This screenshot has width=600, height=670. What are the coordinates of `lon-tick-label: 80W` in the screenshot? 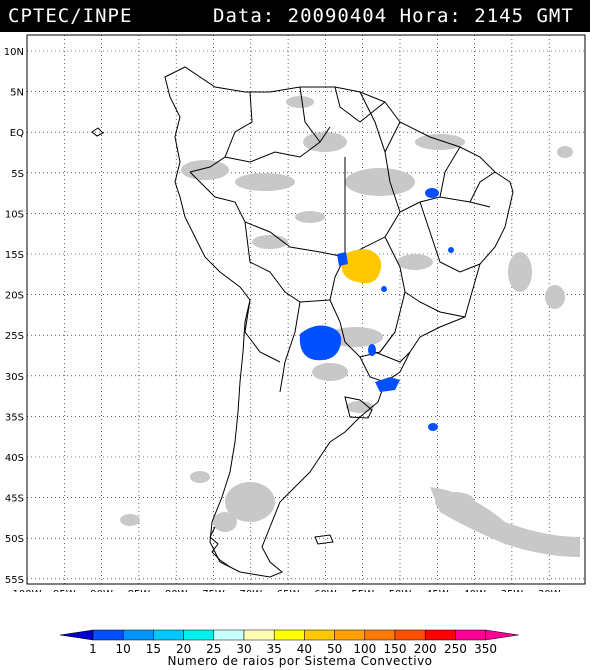 It's located at (176, 590).